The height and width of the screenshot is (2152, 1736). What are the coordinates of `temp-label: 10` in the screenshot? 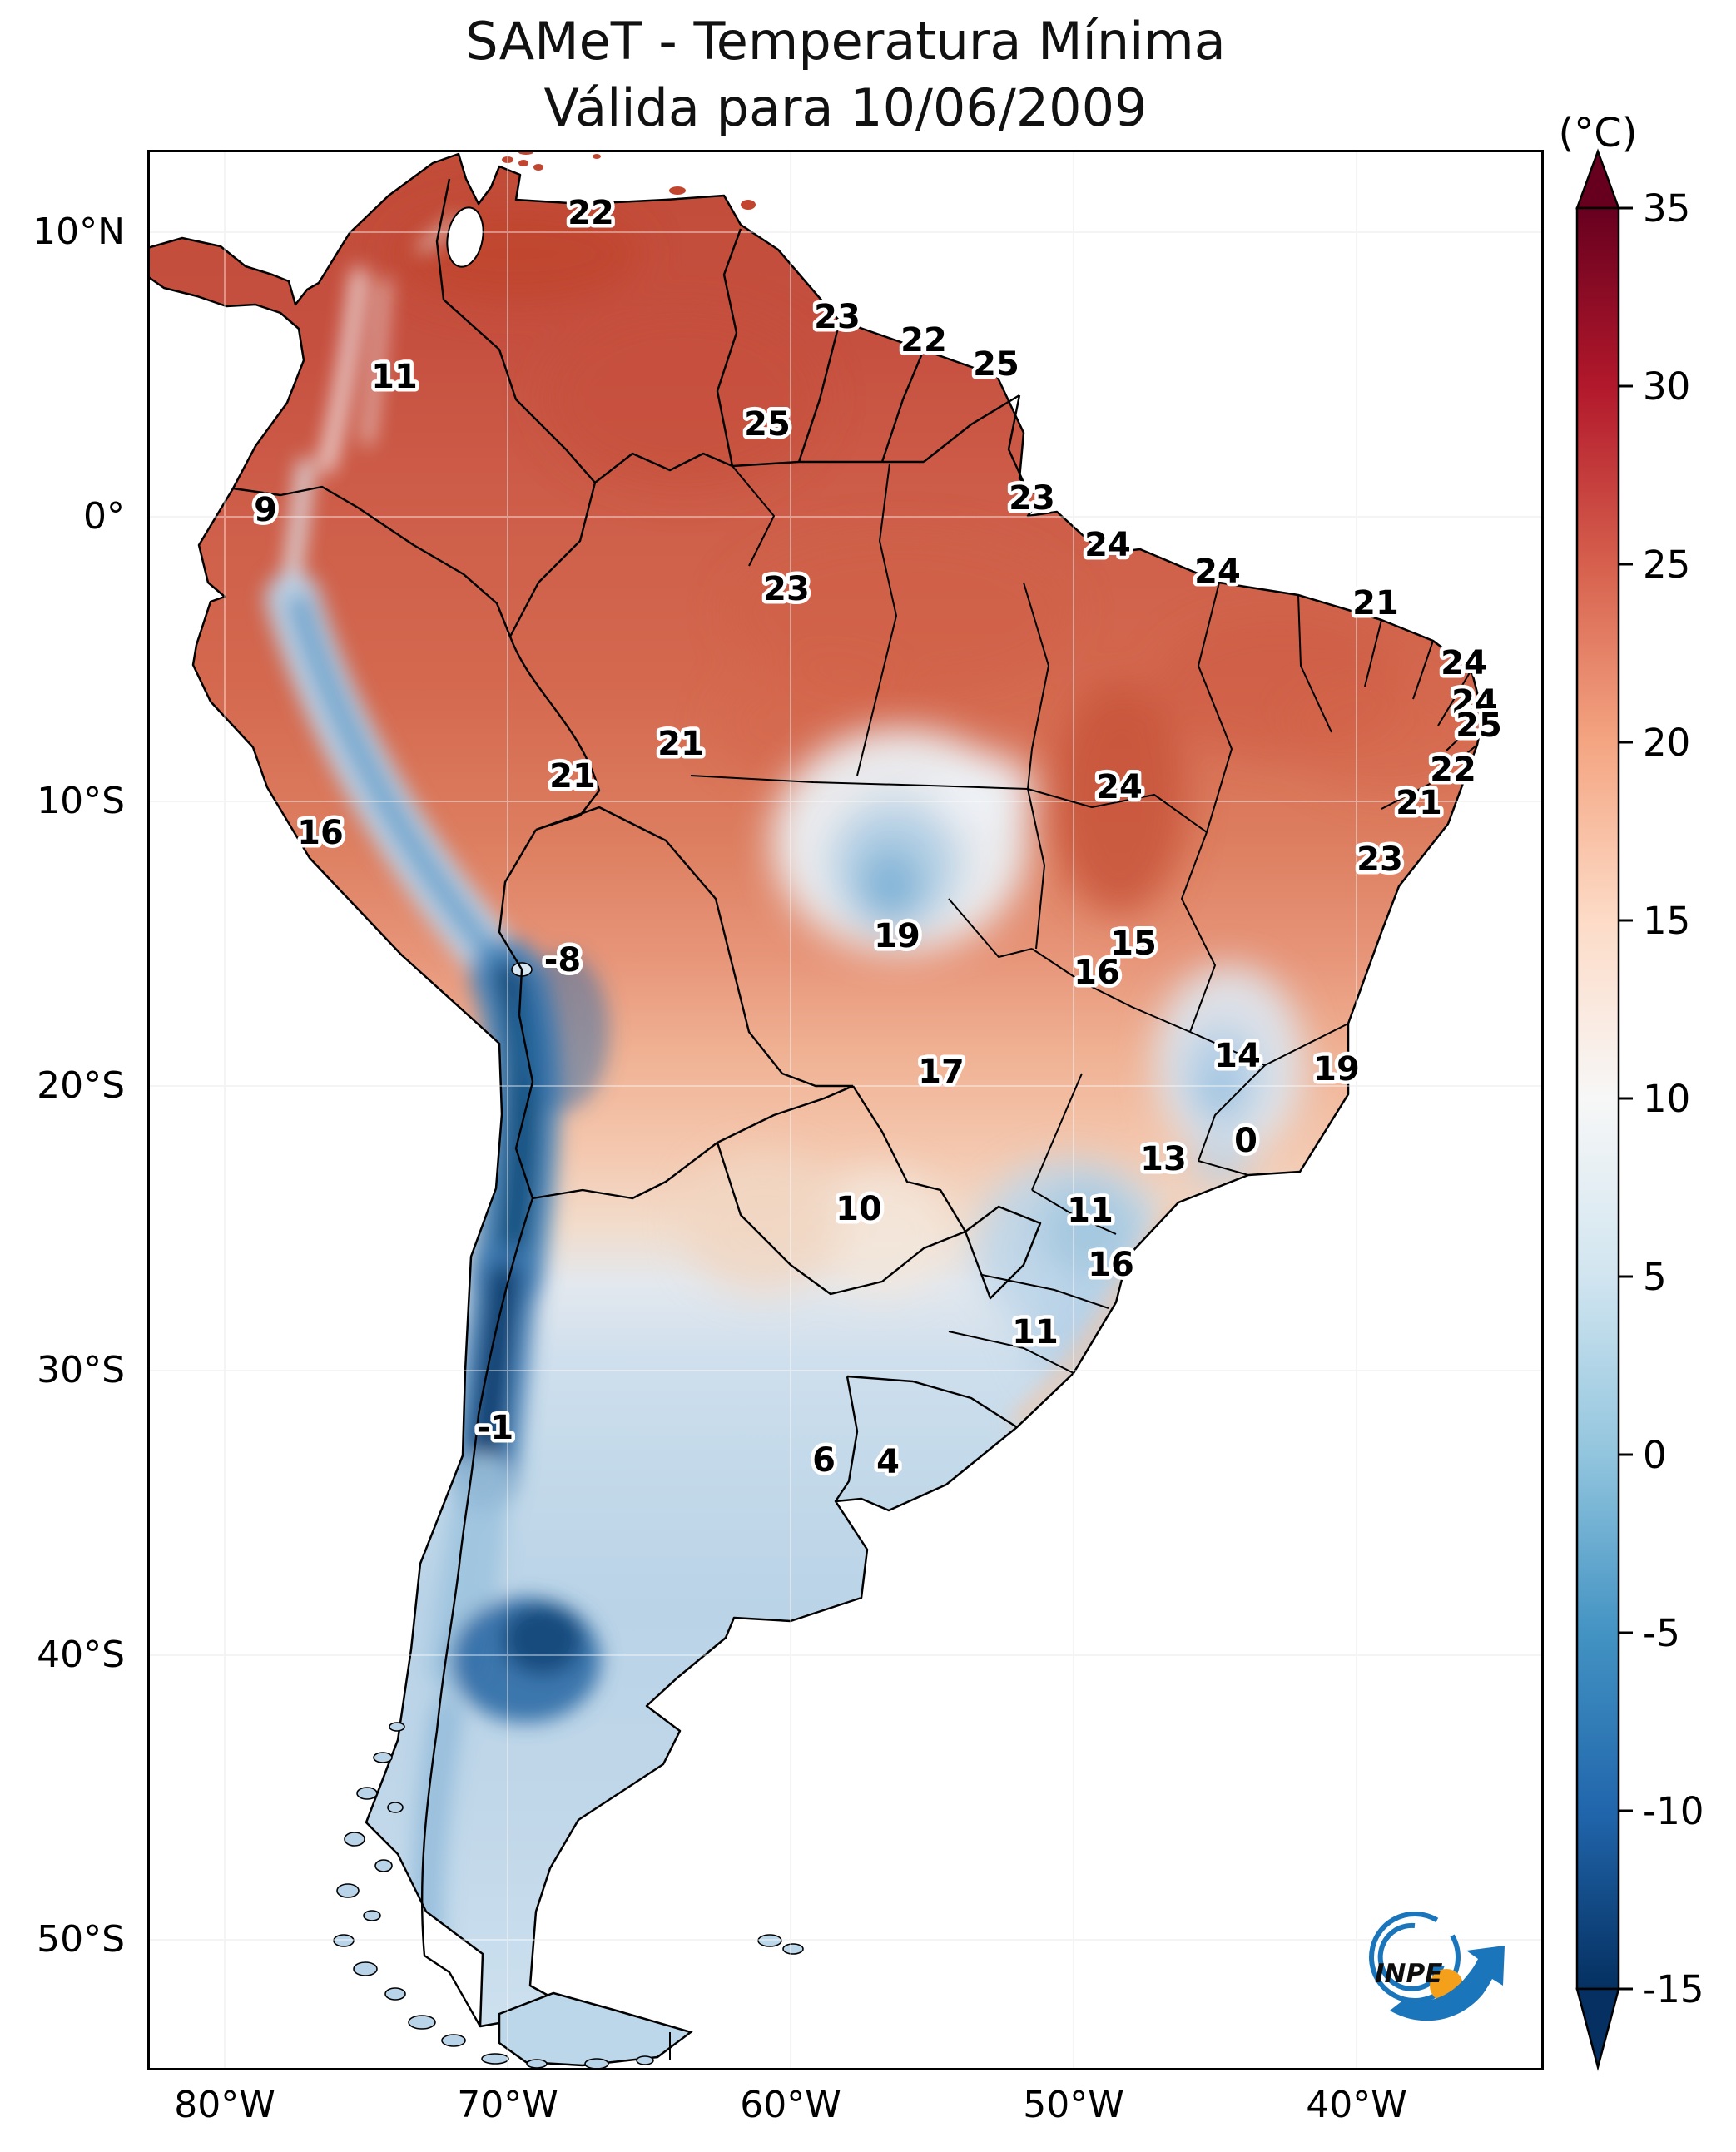 It's located at (859, 1209).